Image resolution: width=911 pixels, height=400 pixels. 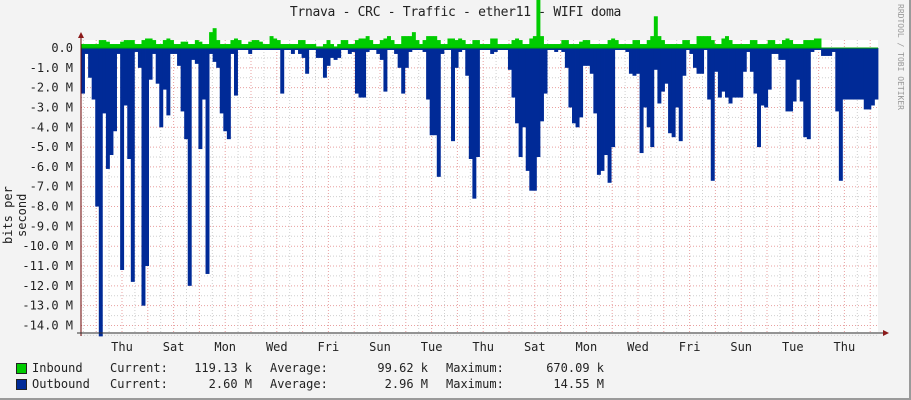 What do you see at coordinates (886, 333) in the screenshot?
I see `x-axis-arrow-icon` at bounding box center [886, 333].